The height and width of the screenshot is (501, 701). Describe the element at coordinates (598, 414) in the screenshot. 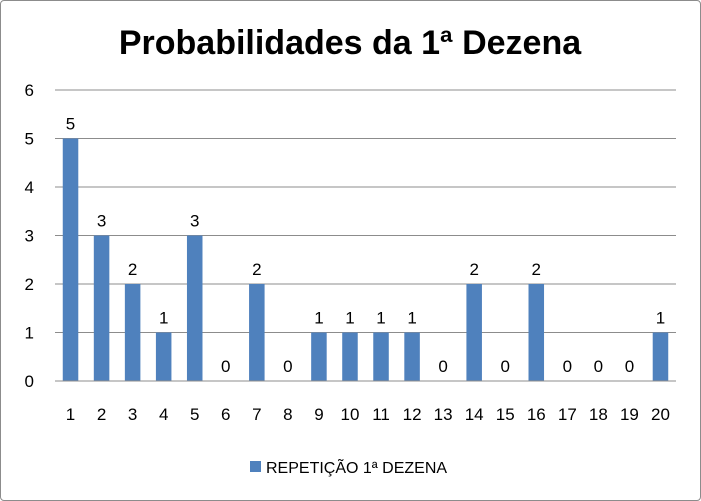

I see `x-tick-label: 18` at that location.